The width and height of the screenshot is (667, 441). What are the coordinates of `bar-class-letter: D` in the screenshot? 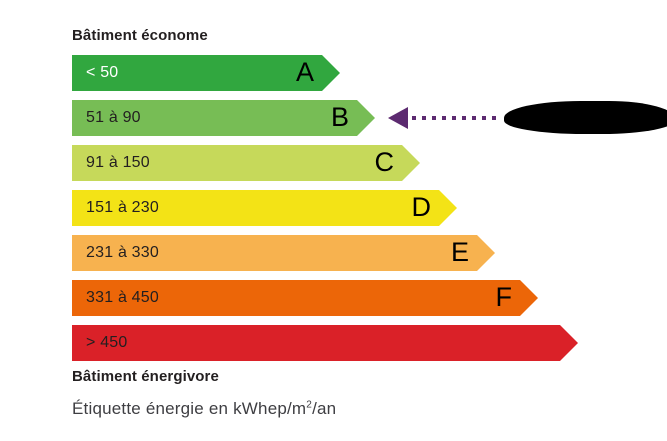 It's located at (421, 207).